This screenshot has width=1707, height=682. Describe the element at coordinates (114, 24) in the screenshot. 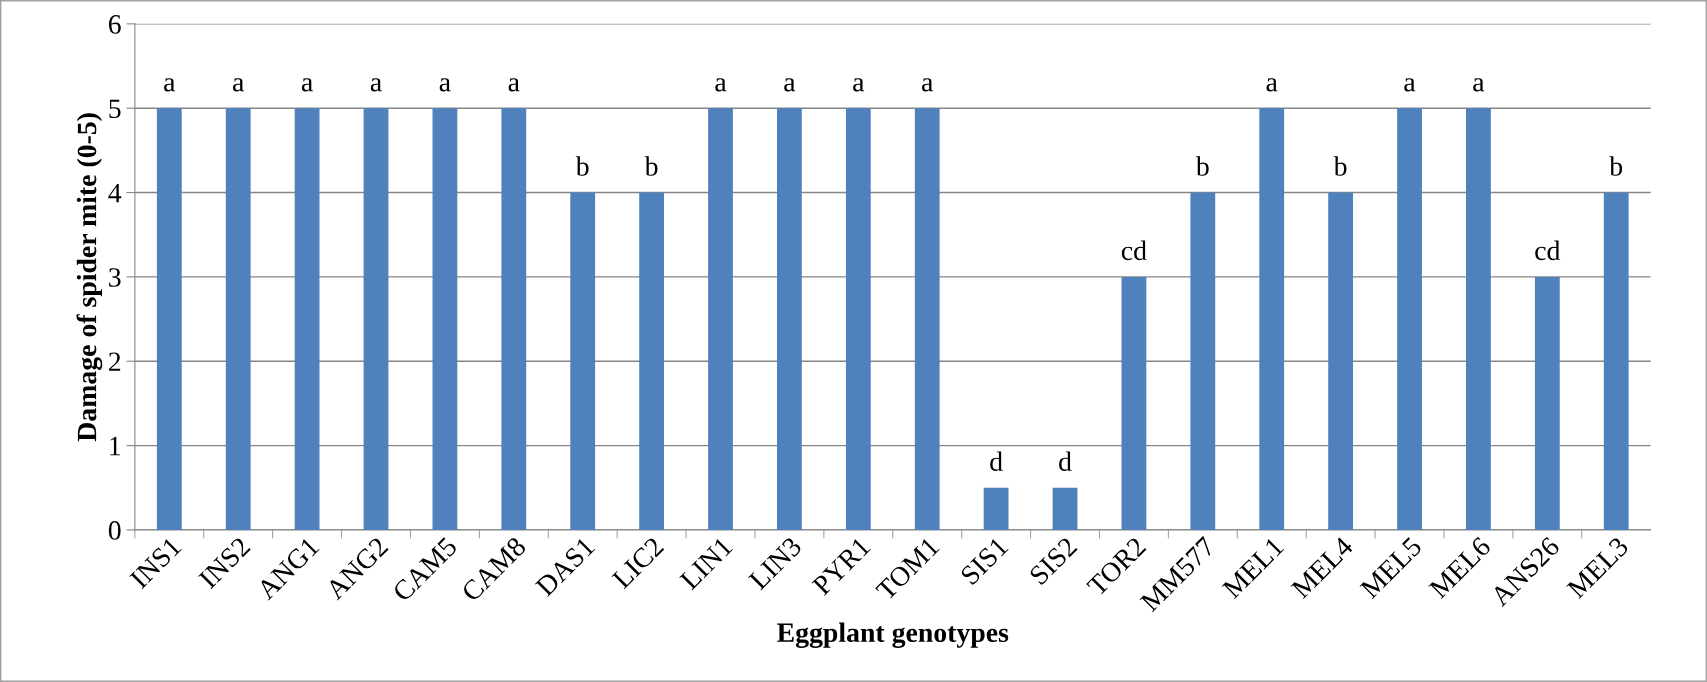

I see `y-tick-label: 6` at that location.